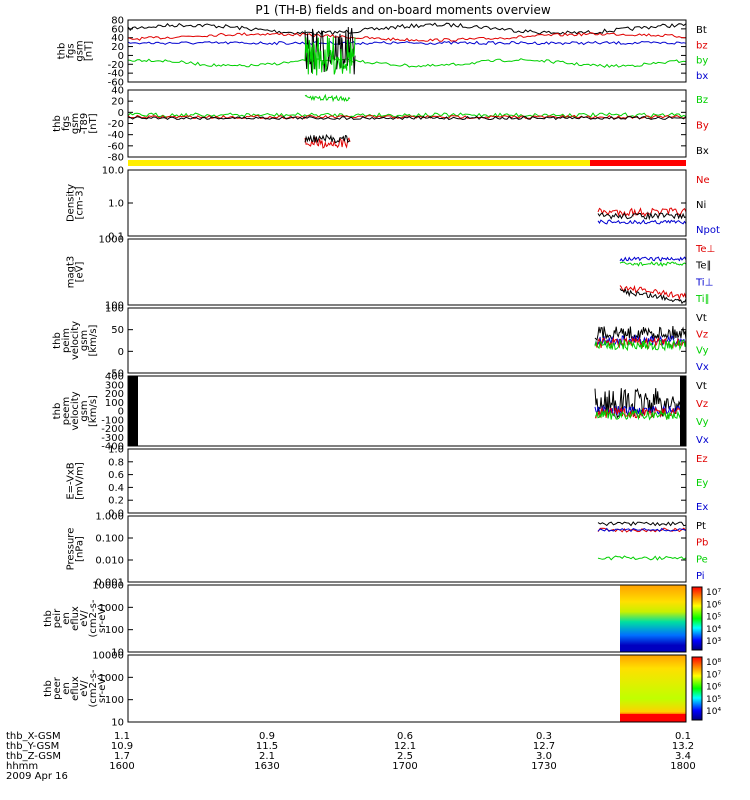 The width and height of the screenshot is (750, 800). What do you see at coordinates (122, 746) in the screenshot?
I see `footer-value: 10.9` at bounding box center [122, 746].